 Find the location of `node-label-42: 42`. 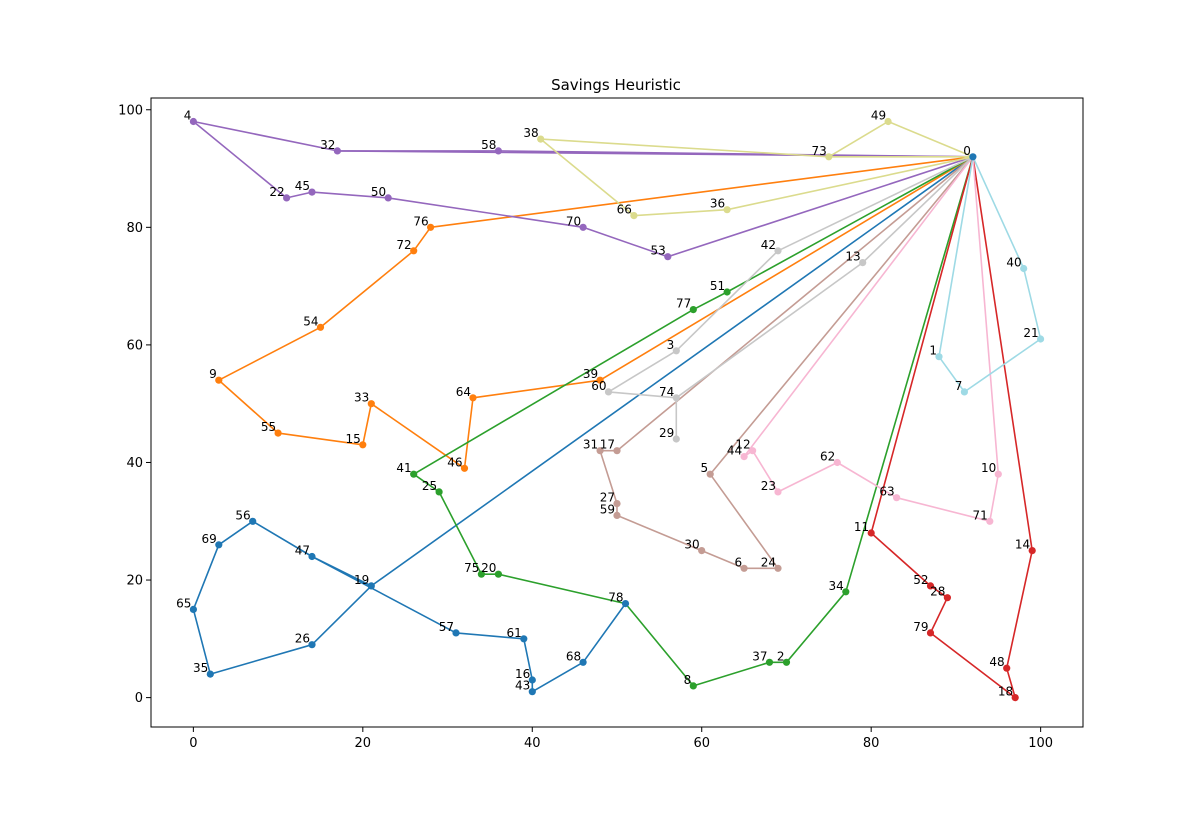

node-label-42: 42 is located at coordinates (768, 245).